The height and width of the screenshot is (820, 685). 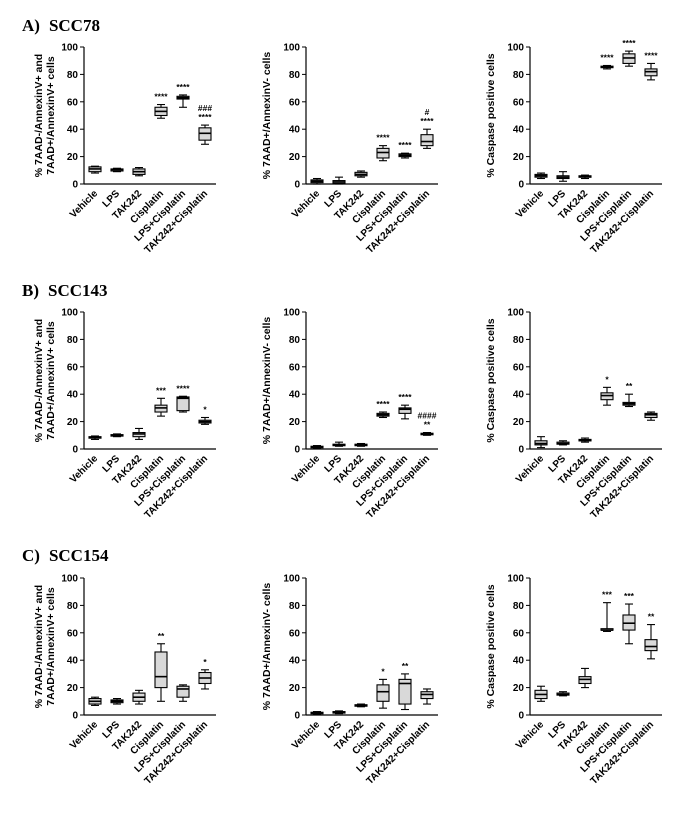 What do you see at coordinates (205, 108) in the screenshot?
I see `significance-marker: ###` at bounding box center [205, 108].